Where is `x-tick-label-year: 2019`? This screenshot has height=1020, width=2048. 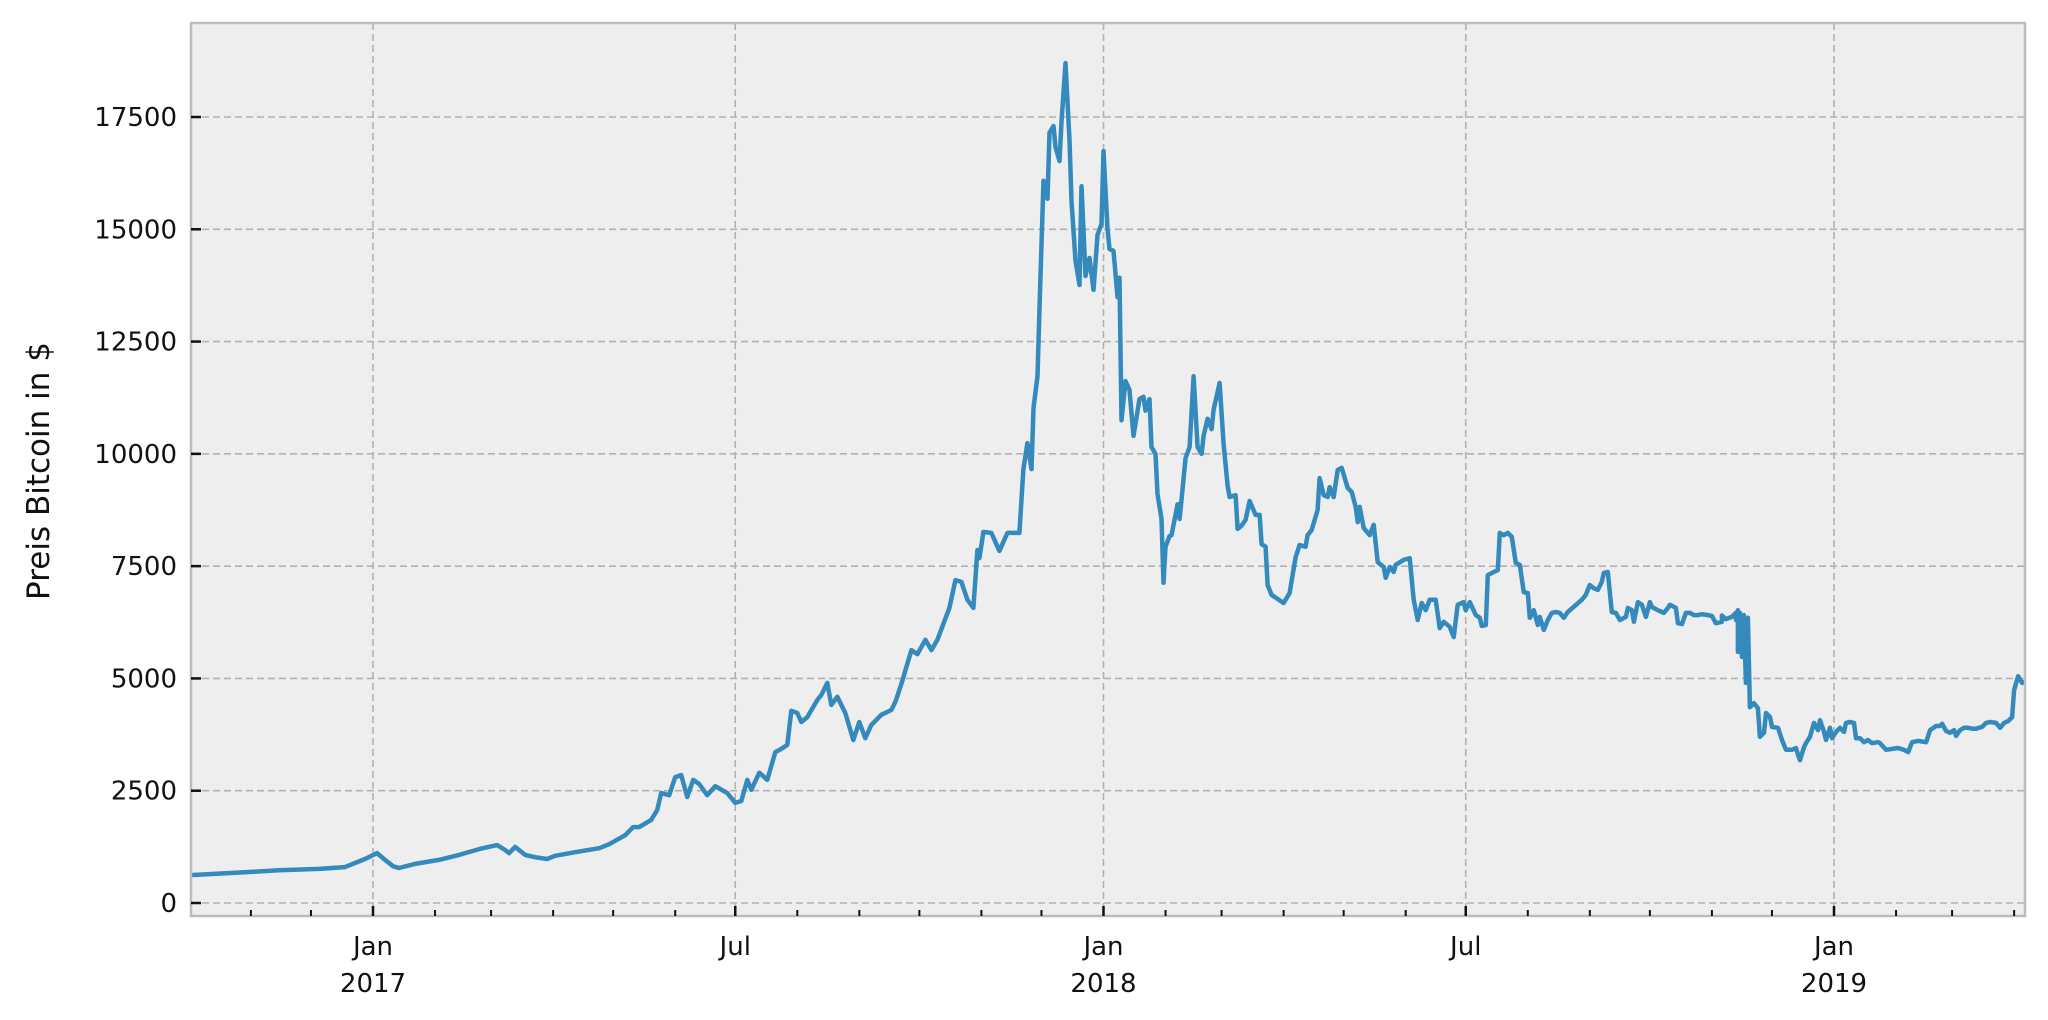 x-tick-label-year: 2019 is located at coordinates (1834, 984).